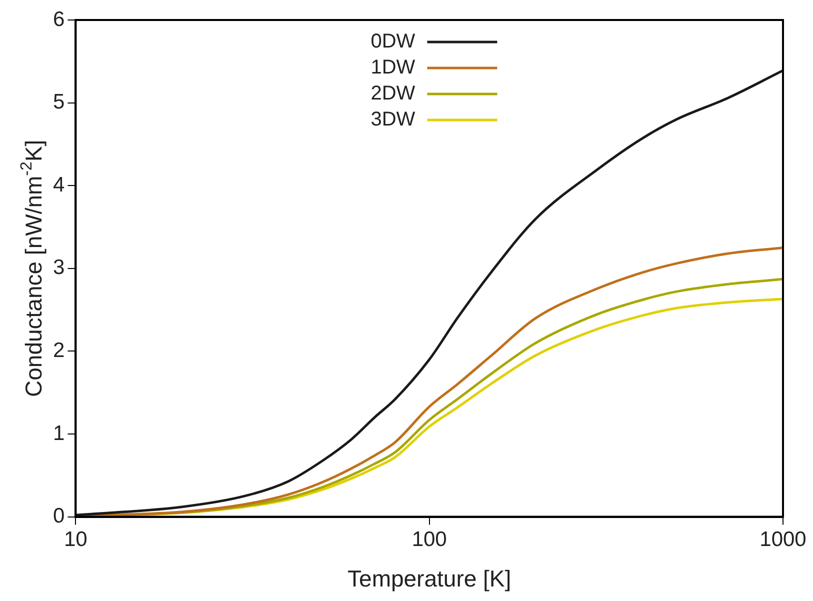  What do you see at coordinates (393, 41) in the screenshot?
I see `legend-label: 0DW` at bounding box center [393, 41].